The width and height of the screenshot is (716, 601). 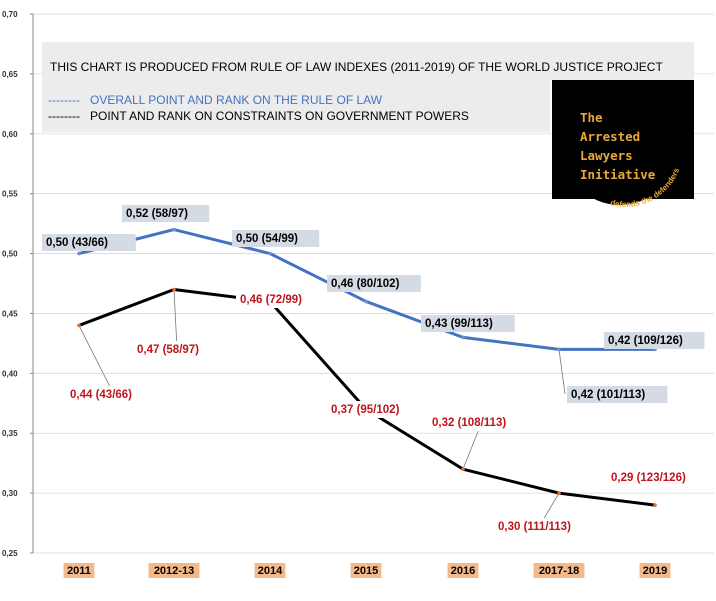 What do you see at coordinates (10, 493) in the screenshot?
I see `y-tick-label: 0,30` at bounding box center [10, 493].